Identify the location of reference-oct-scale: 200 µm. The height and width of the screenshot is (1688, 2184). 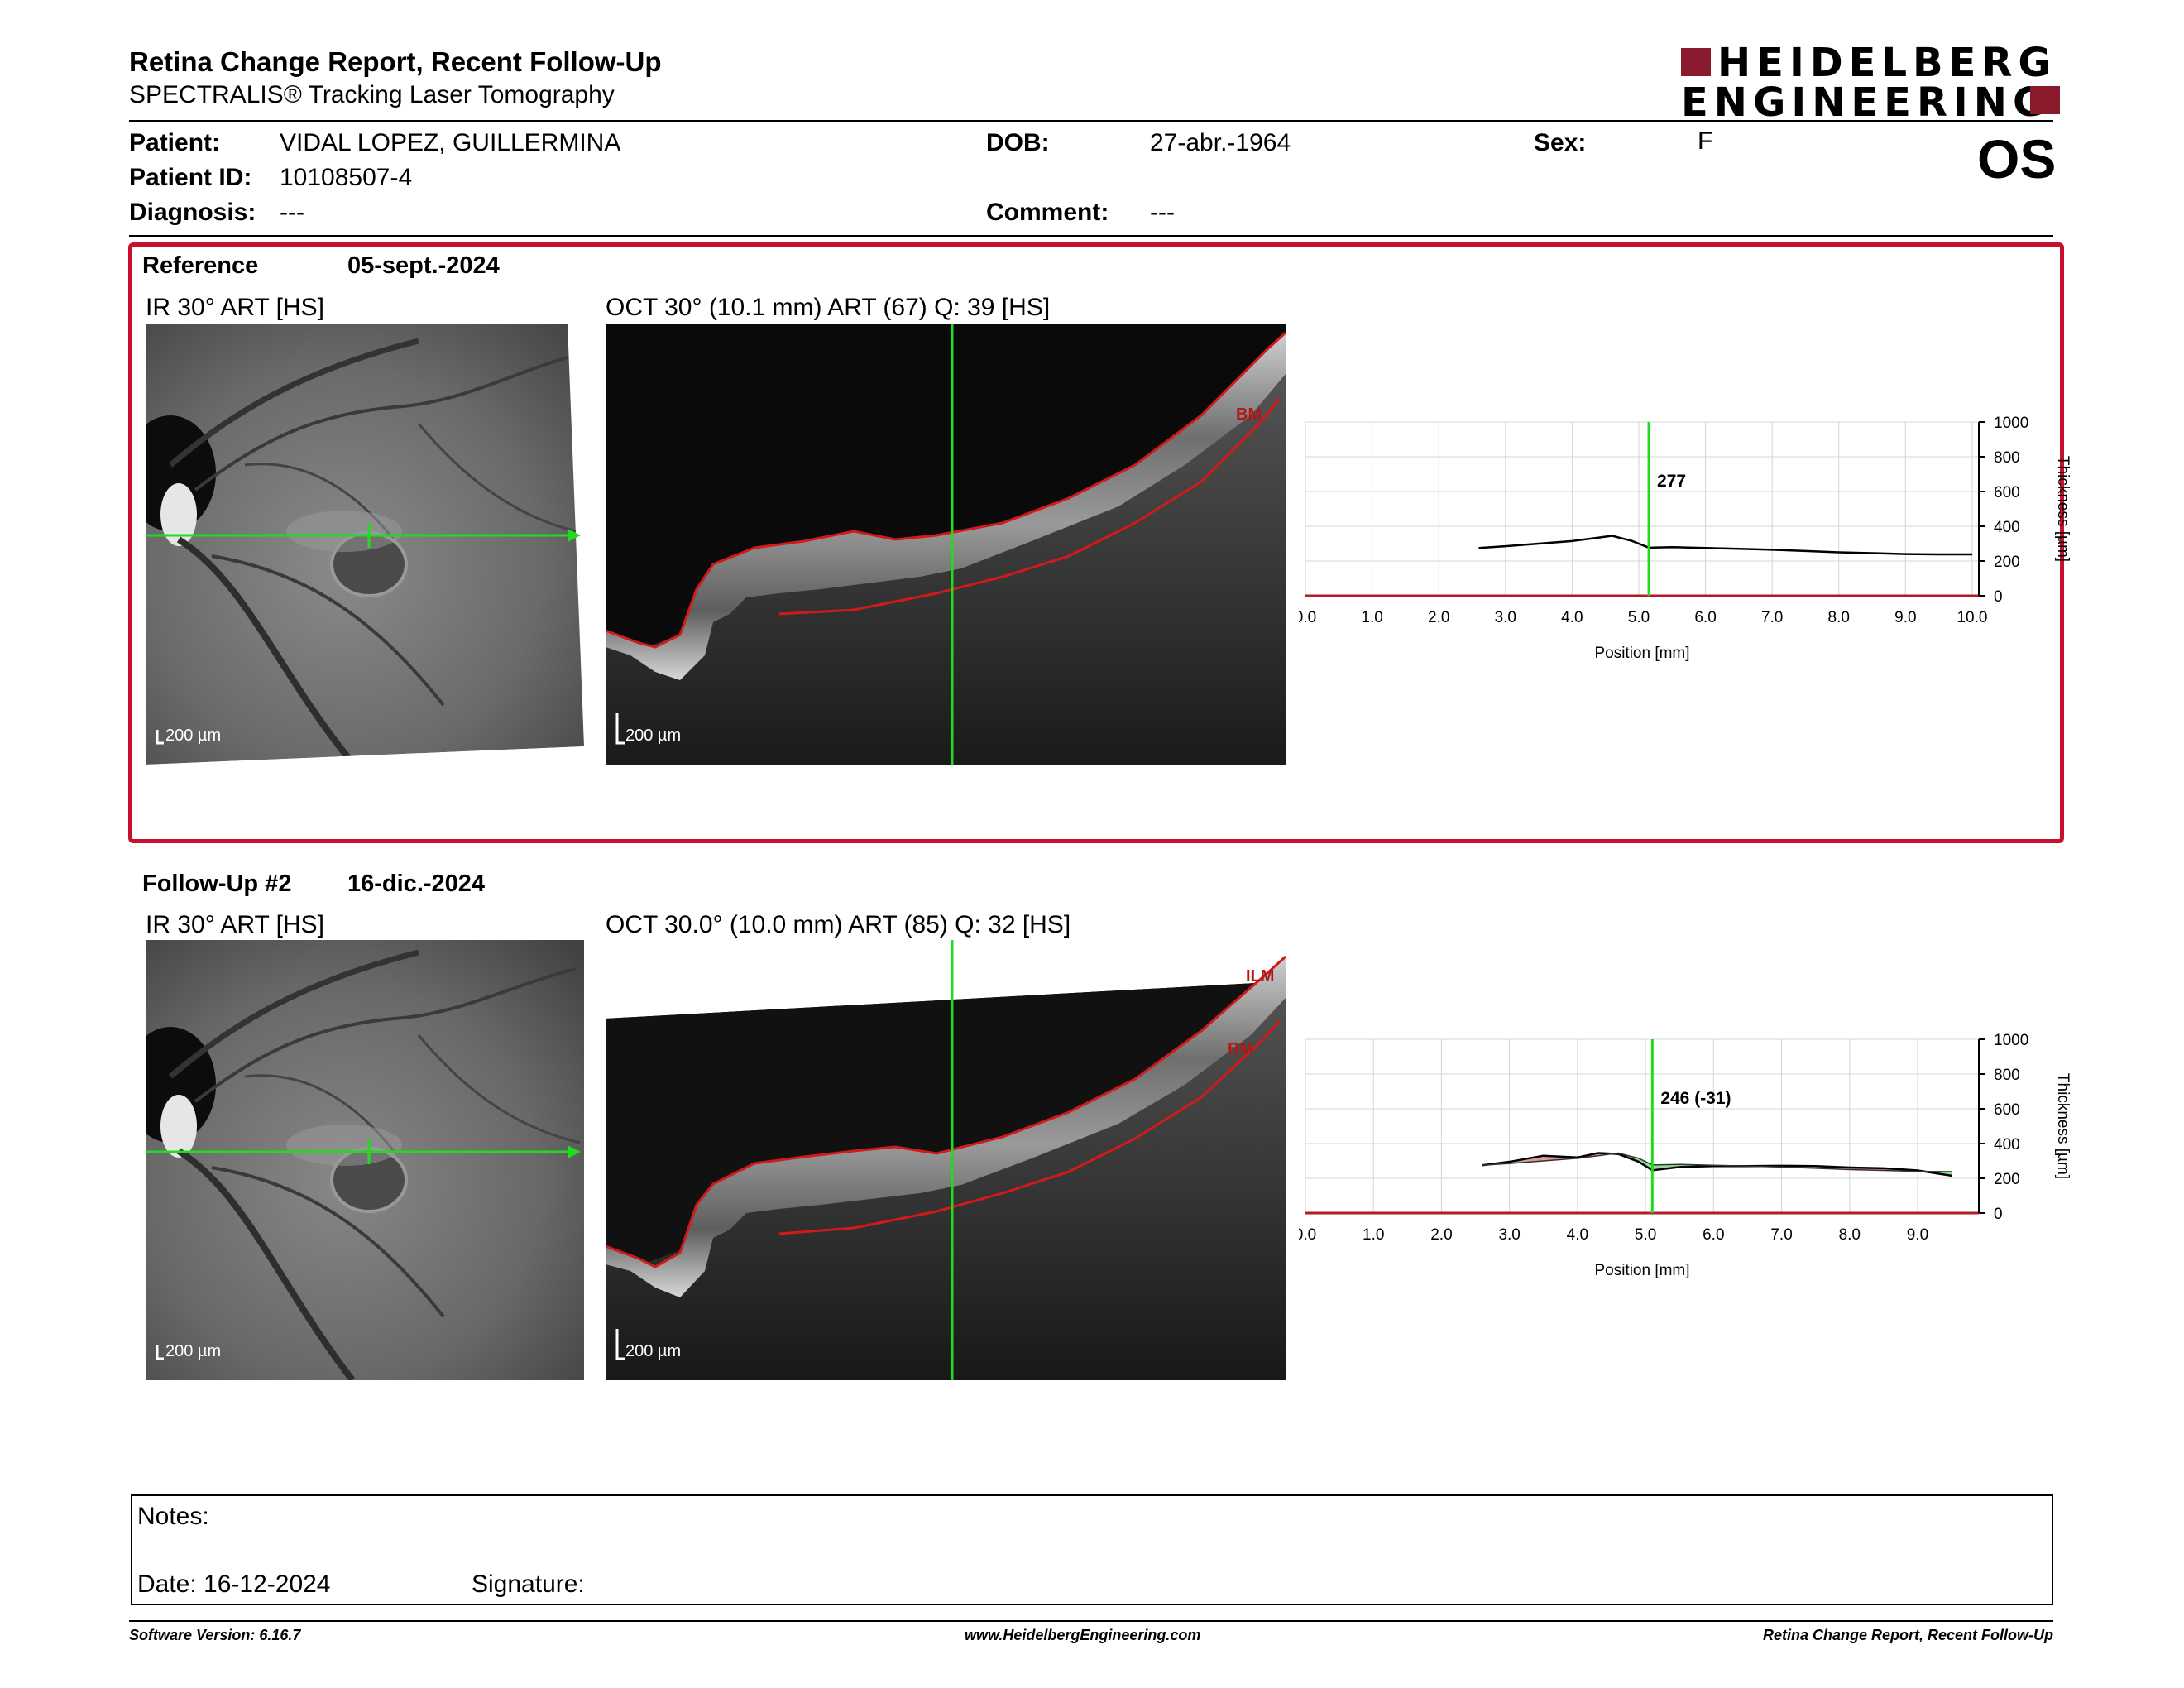
(653, 736).